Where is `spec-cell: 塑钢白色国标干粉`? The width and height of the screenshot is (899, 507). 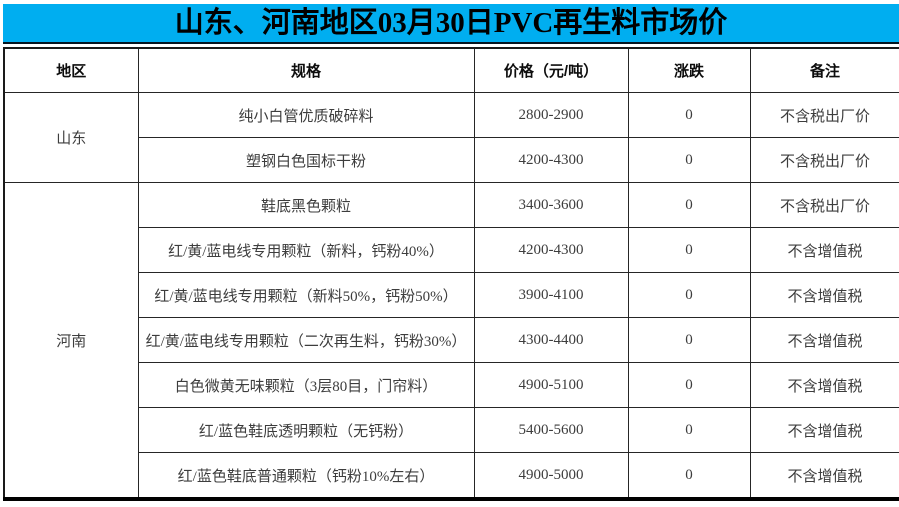 spec-cell: 塑钢白色国标干粉 is located at coordinates (306, 160).